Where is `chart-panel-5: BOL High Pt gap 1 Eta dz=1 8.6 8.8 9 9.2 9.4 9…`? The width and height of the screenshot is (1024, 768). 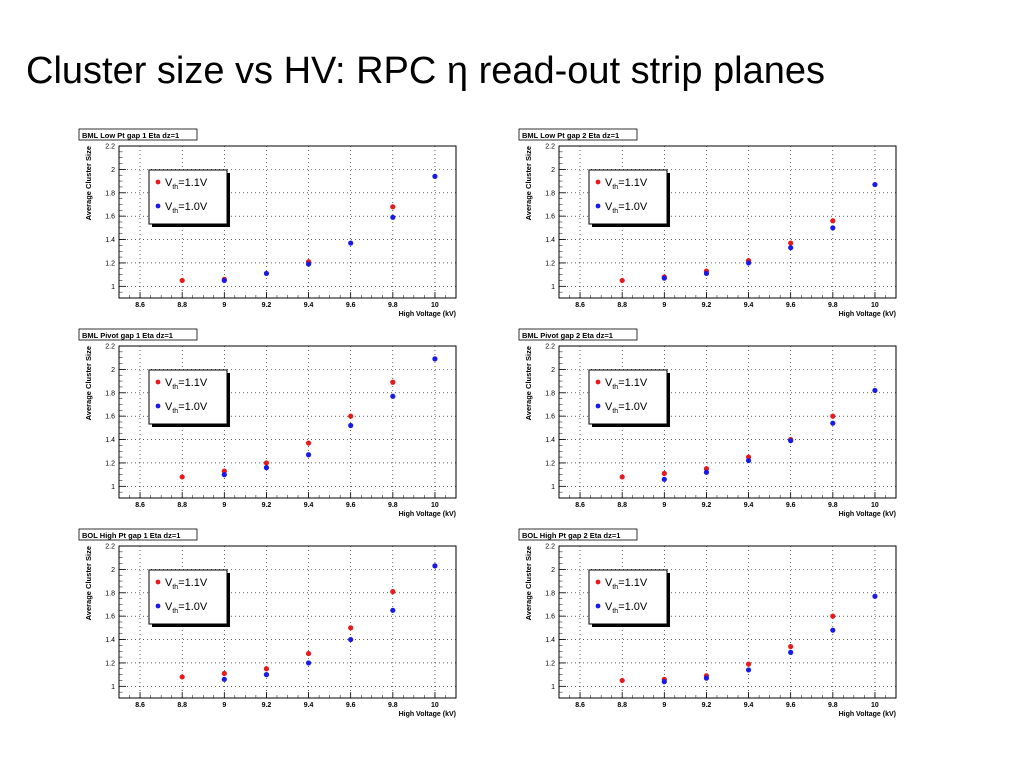 chart-panel-5: BOL High Pt gap 1 Eta dz=1 8.6 8.8 9 9.2 9.4 9… is located at coordinates (271, 623).